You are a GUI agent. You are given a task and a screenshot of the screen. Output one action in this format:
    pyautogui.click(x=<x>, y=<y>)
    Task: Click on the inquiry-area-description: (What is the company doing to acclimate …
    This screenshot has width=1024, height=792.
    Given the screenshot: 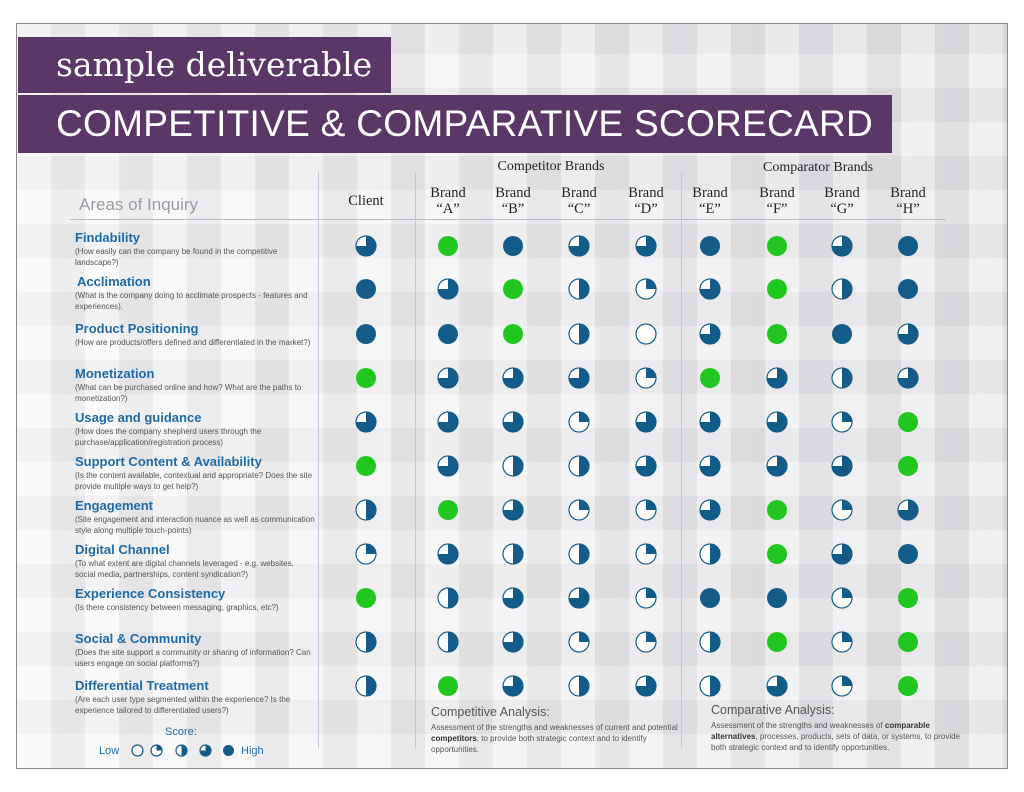 What is the action you would take?
    pyautogui.click(x=191, y=301)
    